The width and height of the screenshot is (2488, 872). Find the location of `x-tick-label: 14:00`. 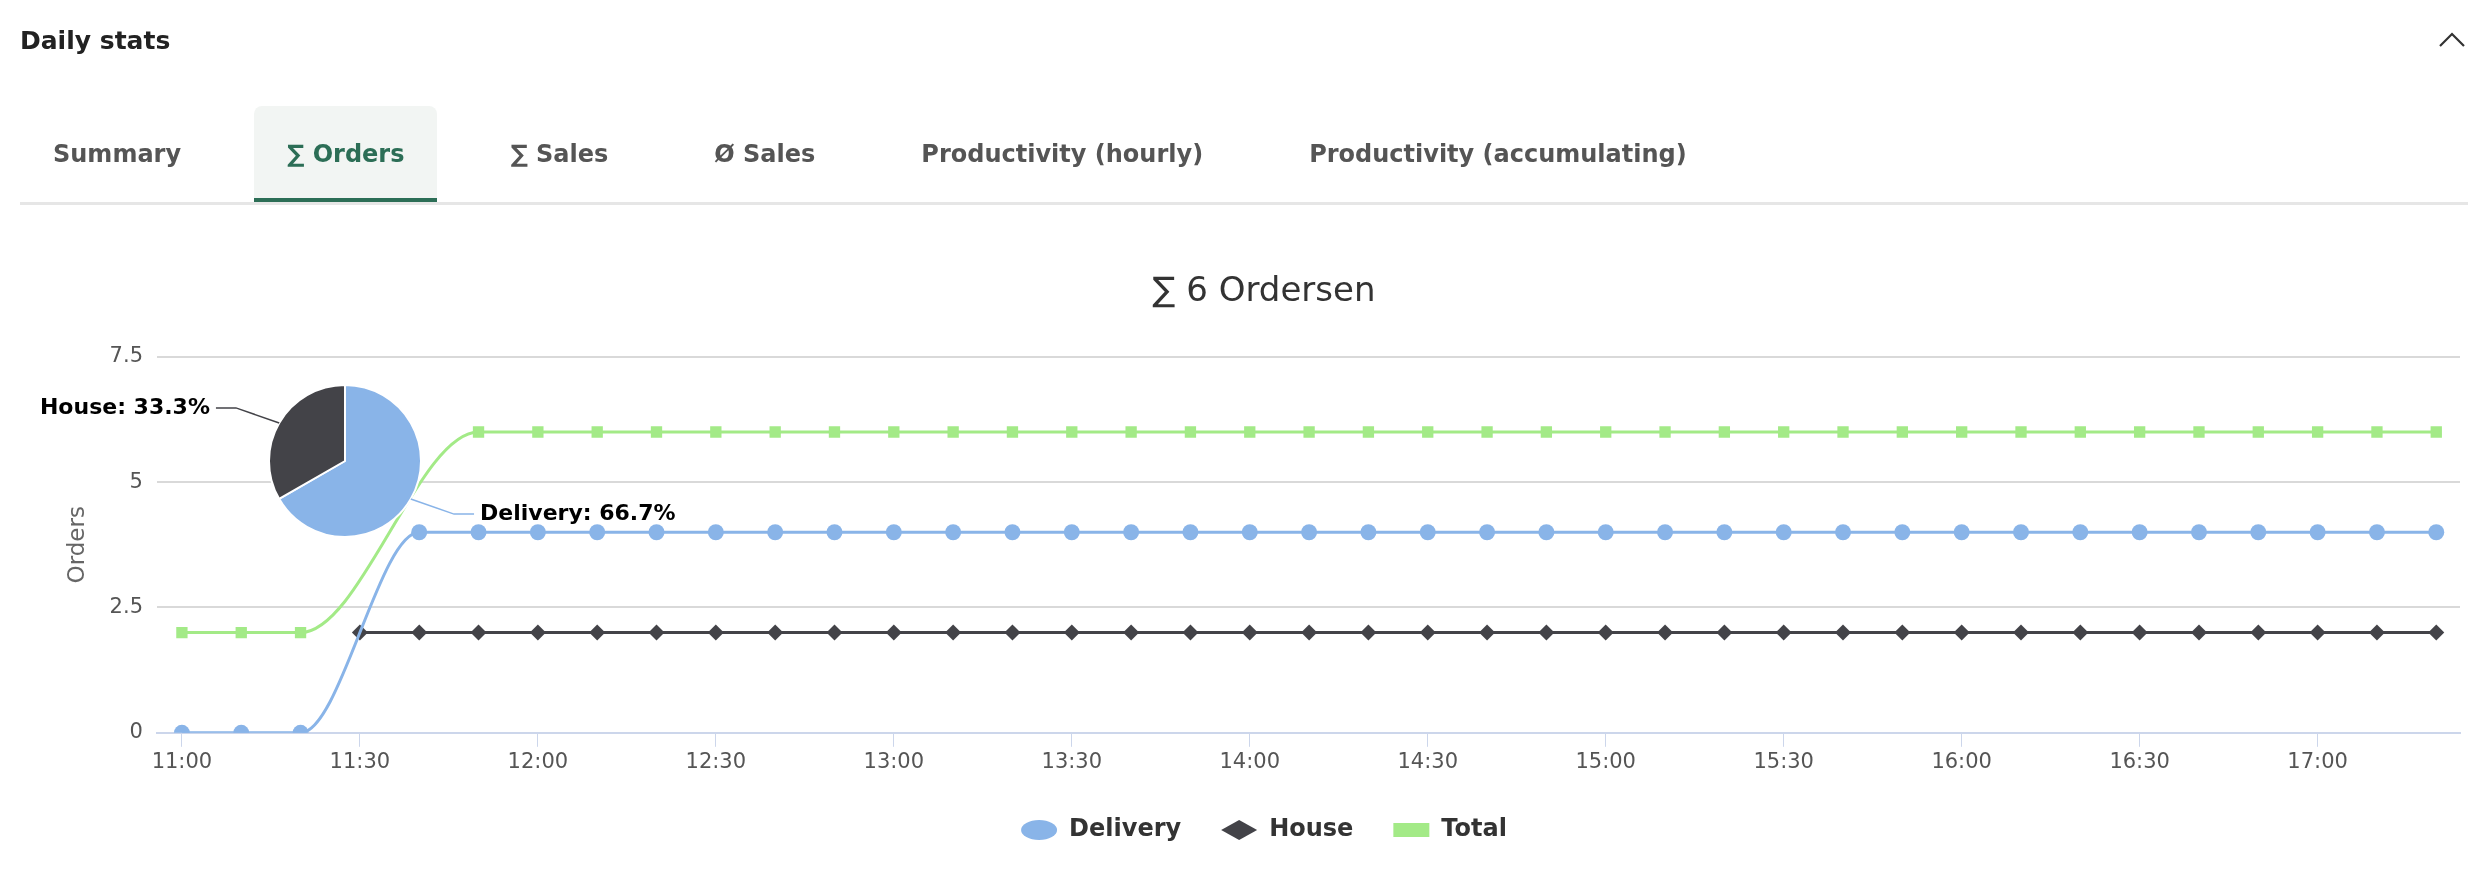

x-tick-label: 14:00 is located at coordinates (1250, 760).